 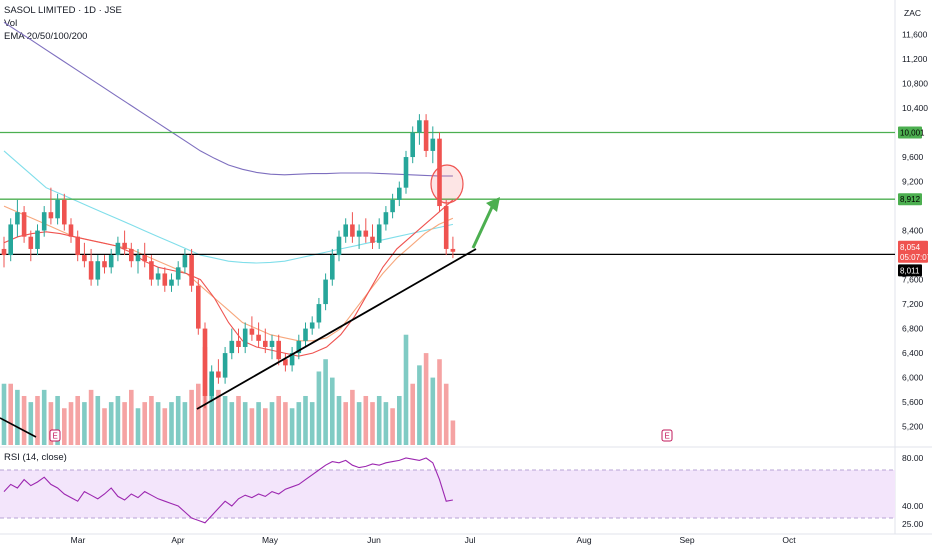 I want to click on price-tick-label: 9,600, so click(x=913, y=157).